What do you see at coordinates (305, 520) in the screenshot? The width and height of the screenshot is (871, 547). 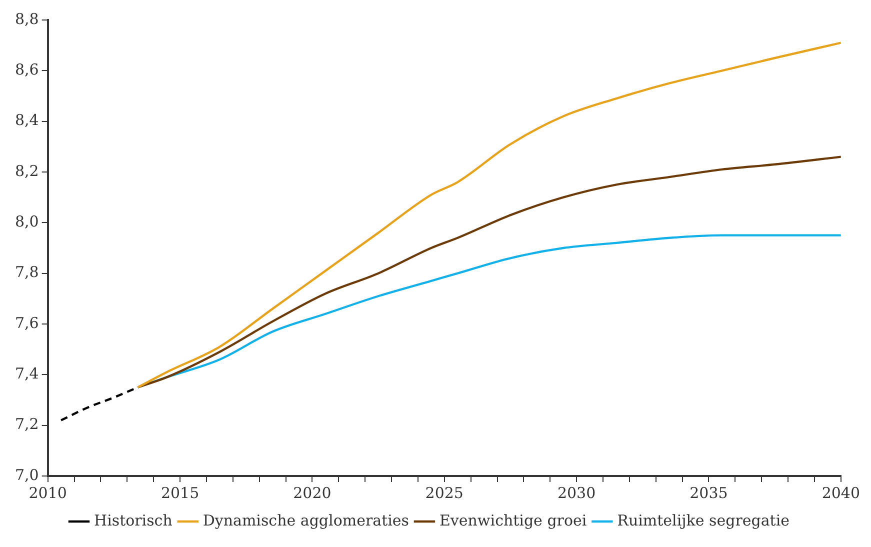 I see `legend-label: Dynamische agglomeraties` at bounding box center [305, 520].